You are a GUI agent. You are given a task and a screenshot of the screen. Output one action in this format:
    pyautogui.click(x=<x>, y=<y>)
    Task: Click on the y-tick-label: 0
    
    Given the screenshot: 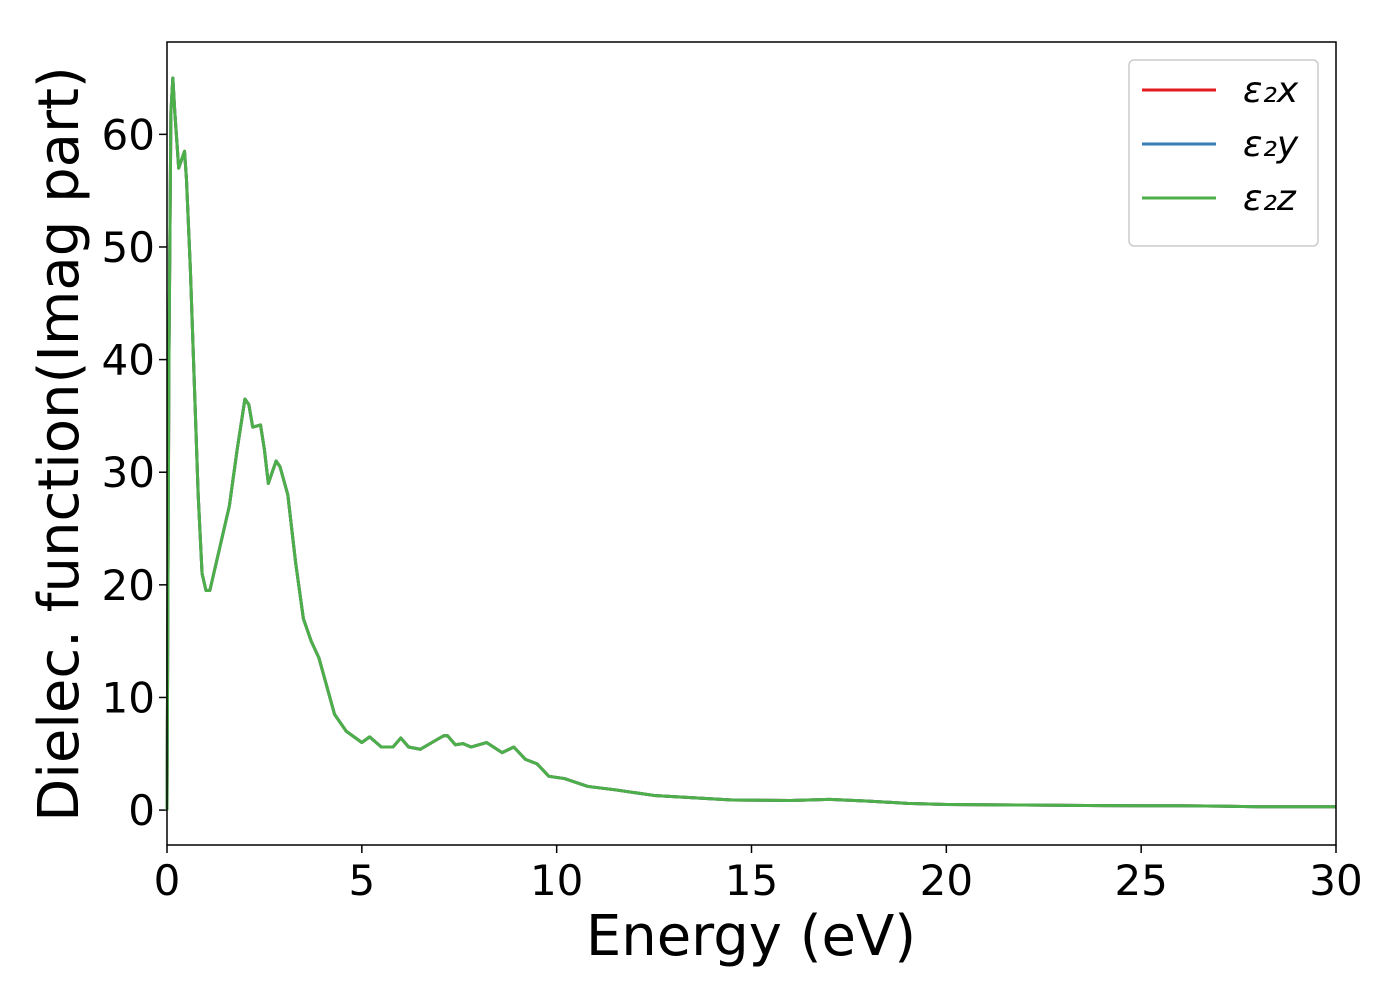 What is the action you would take?
    pyautogui.click(x=141, y=810)
    